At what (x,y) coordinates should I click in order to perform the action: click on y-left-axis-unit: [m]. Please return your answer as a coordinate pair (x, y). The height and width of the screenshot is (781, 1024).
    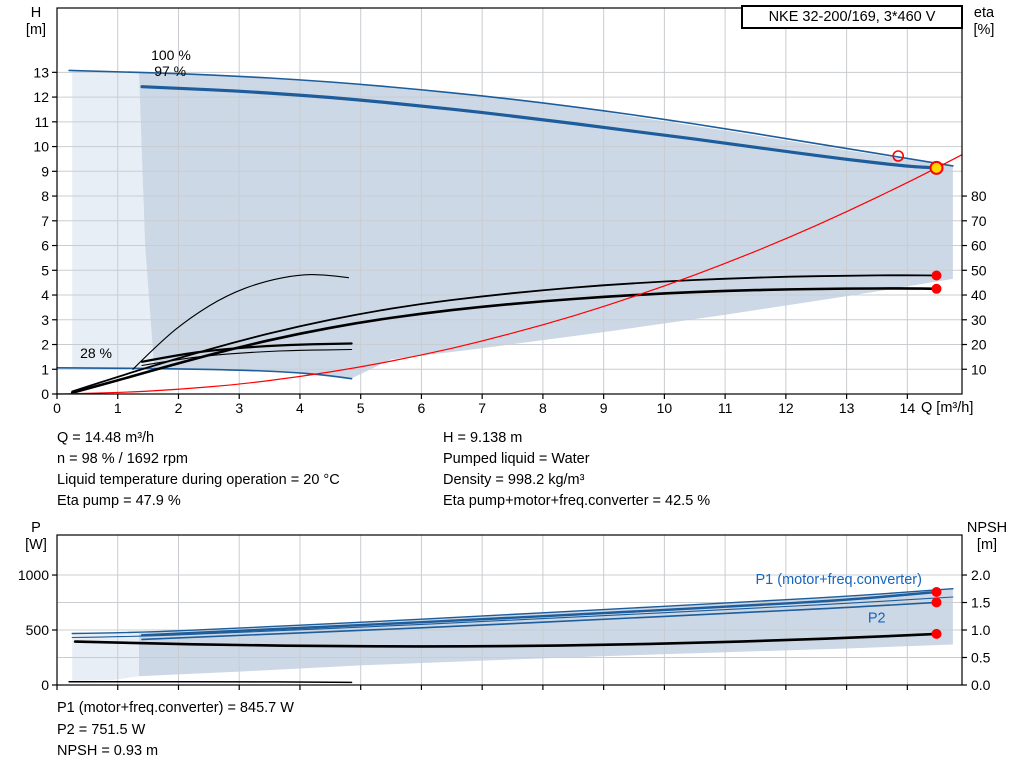
    Looking at the image, I should click on (36, 30).